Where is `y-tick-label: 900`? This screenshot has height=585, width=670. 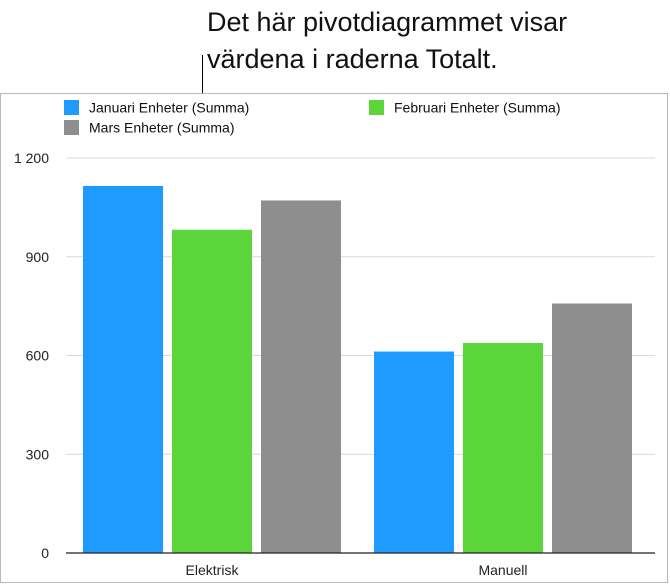
y-tick-label: 900 is located at coordinates (38, 257).